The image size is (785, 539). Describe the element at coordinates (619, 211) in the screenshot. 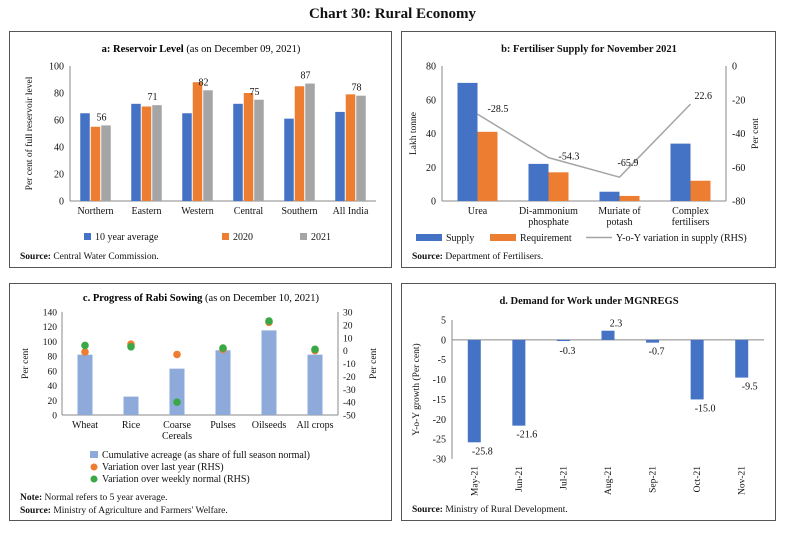

I see `x-tick-label: Muriate of` at that location.